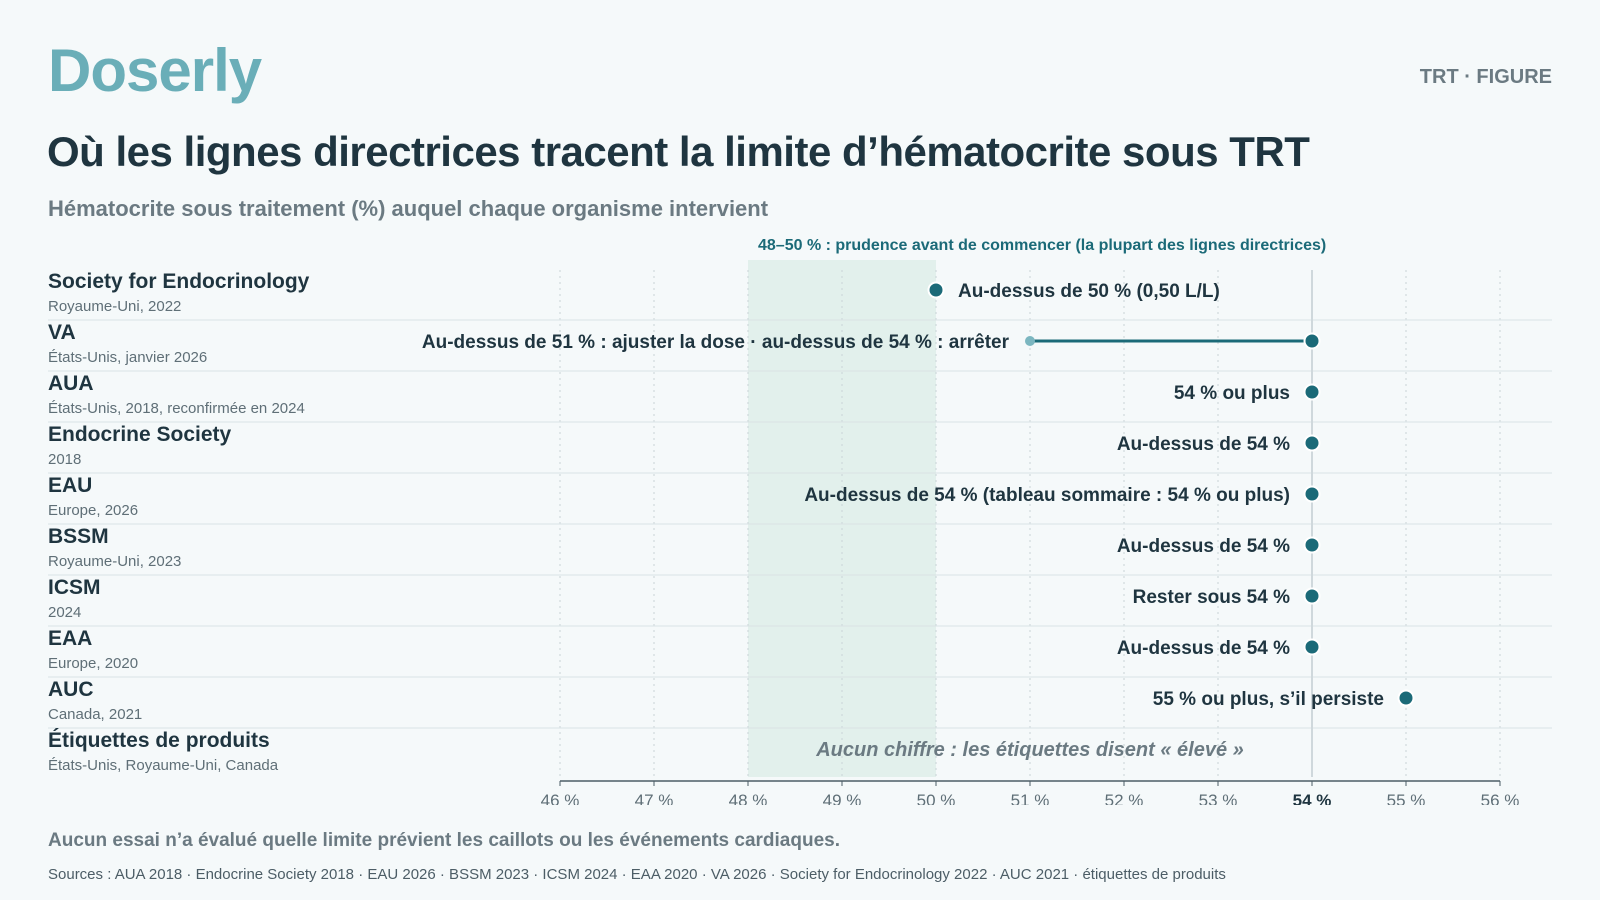 Image resolution: width=1600 pixels, height=900 pixels. Describe the element at coordinates (1211, 597) in the screenshot. I see `data-label: Rester sous 54 %` at that location.